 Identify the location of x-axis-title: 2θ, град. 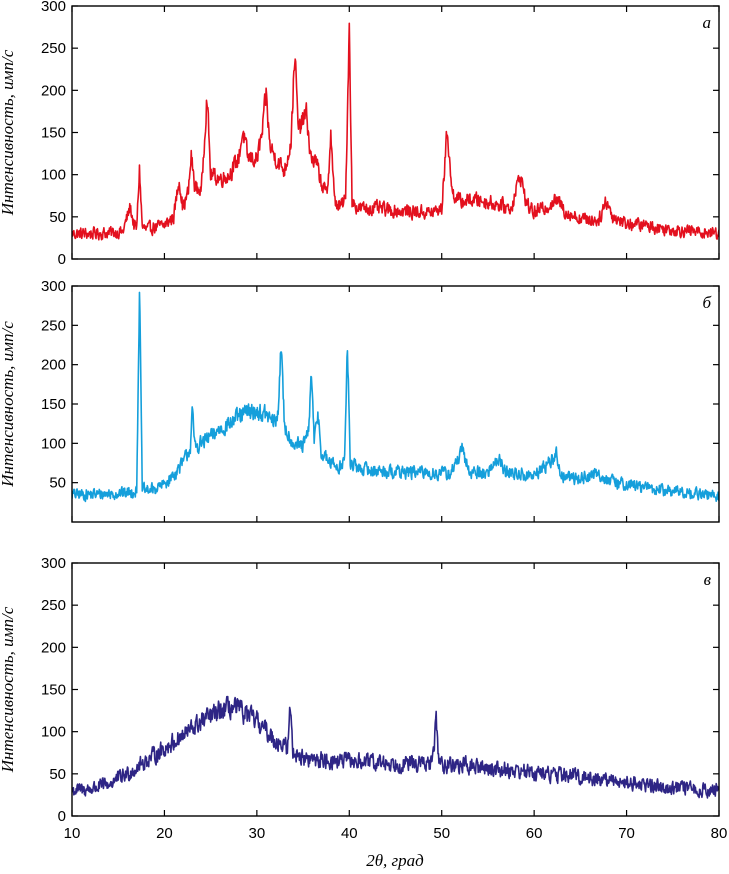
(395, 860).